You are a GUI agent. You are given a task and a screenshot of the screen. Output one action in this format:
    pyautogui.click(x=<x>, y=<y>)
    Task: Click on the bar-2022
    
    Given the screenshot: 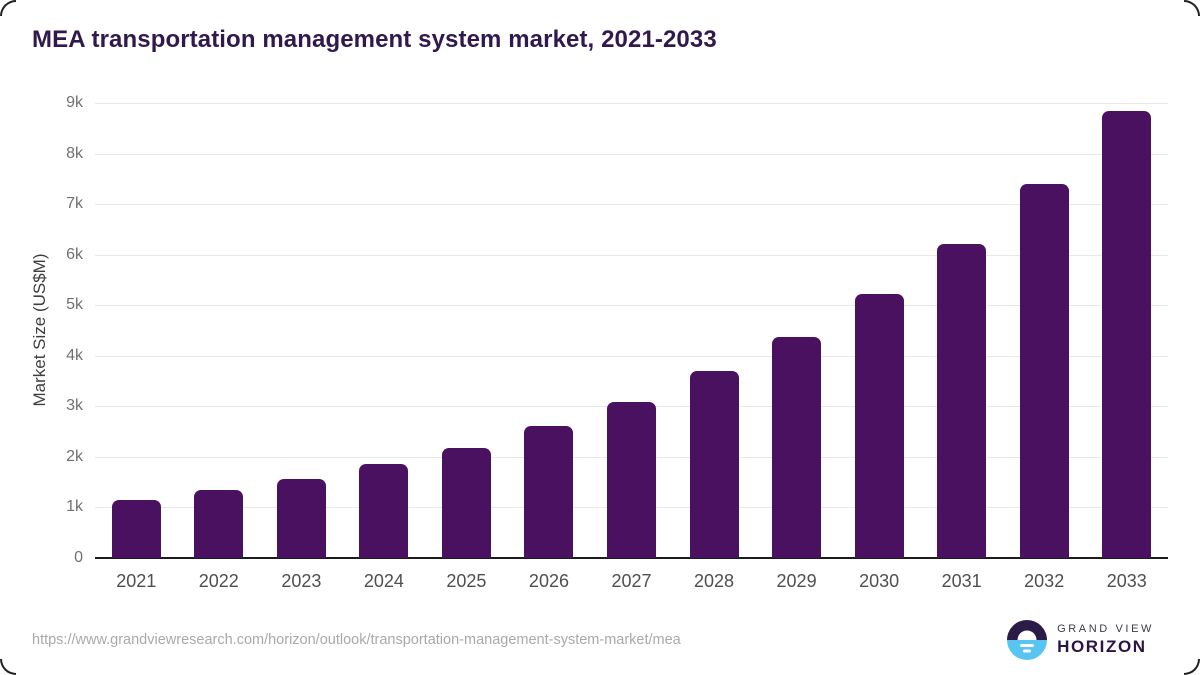 What is the action you would take?
    pyautogui.click(x=219, y=524)
    